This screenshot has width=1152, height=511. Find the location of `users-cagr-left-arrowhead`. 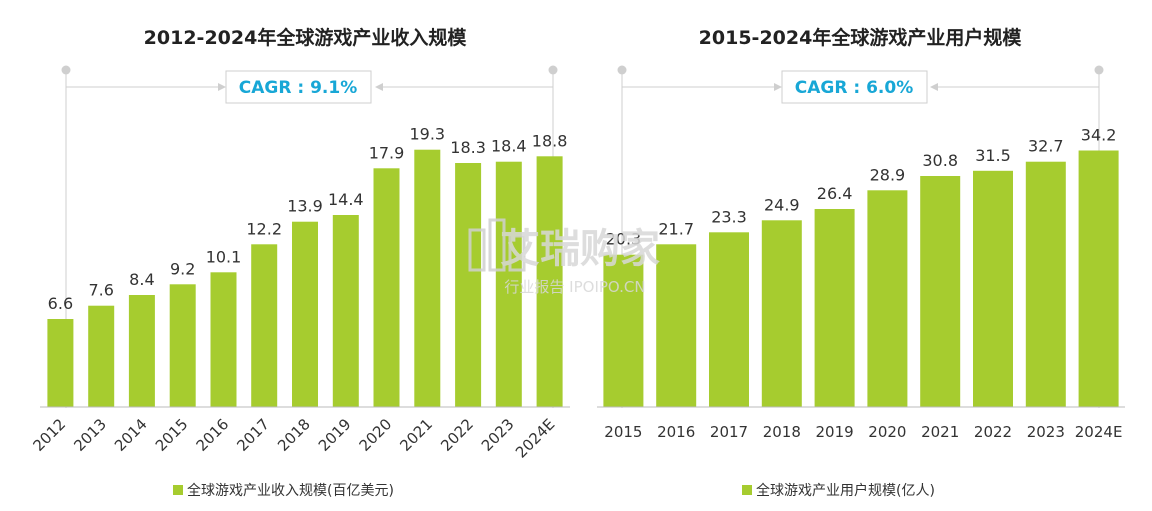

users-cagr-left-arrowhead is located at coordinates (778, 87).